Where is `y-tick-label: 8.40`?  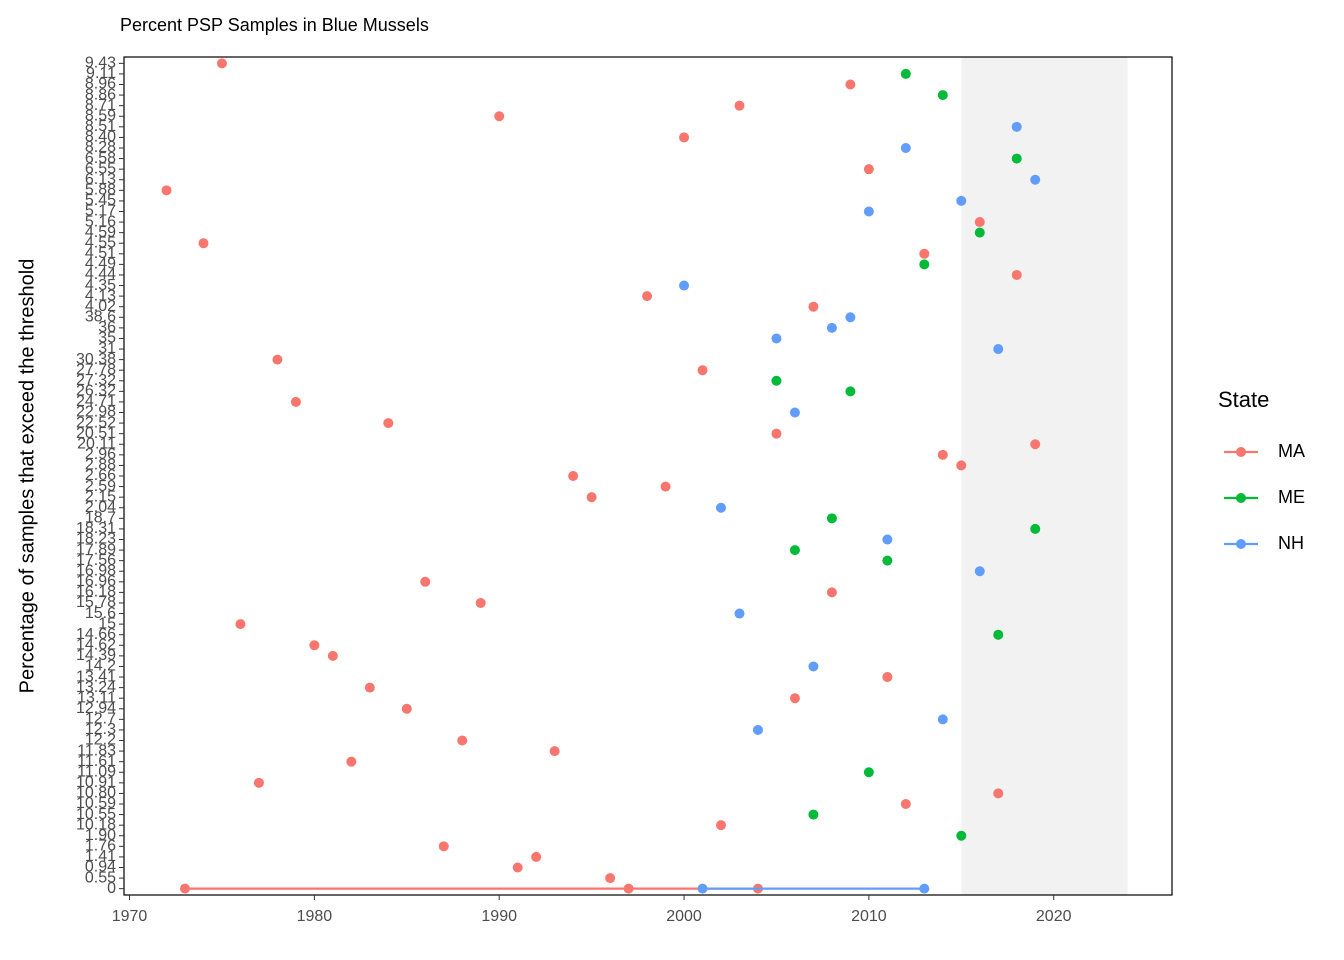 y-tick-label: 8.40 is located at coordinates (100, 137).